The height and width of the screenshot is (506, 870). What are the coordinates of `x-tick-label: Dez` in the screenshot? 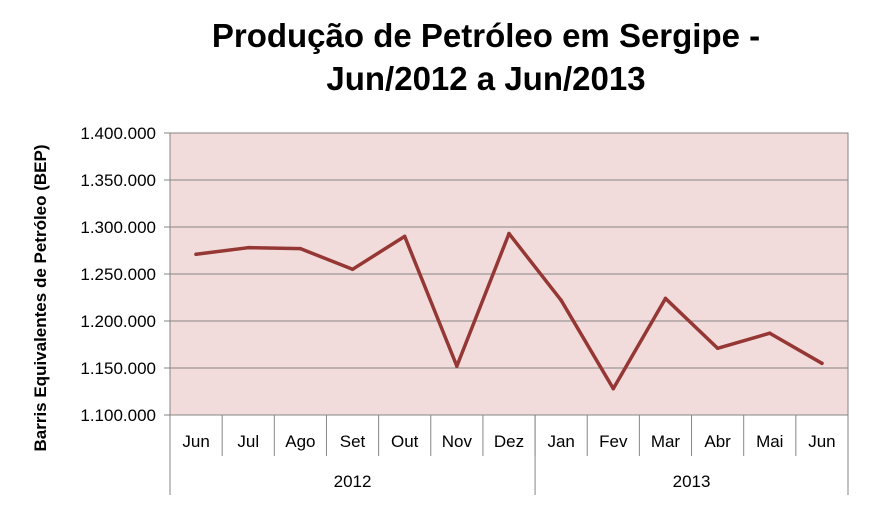 It's located at (509, 441).